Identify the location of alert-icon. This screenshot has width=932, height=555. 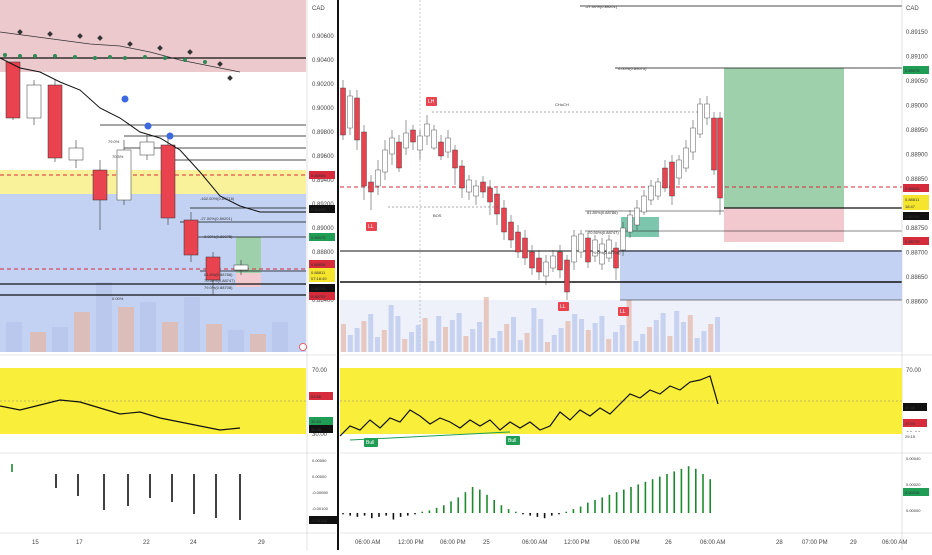
(303, 347).